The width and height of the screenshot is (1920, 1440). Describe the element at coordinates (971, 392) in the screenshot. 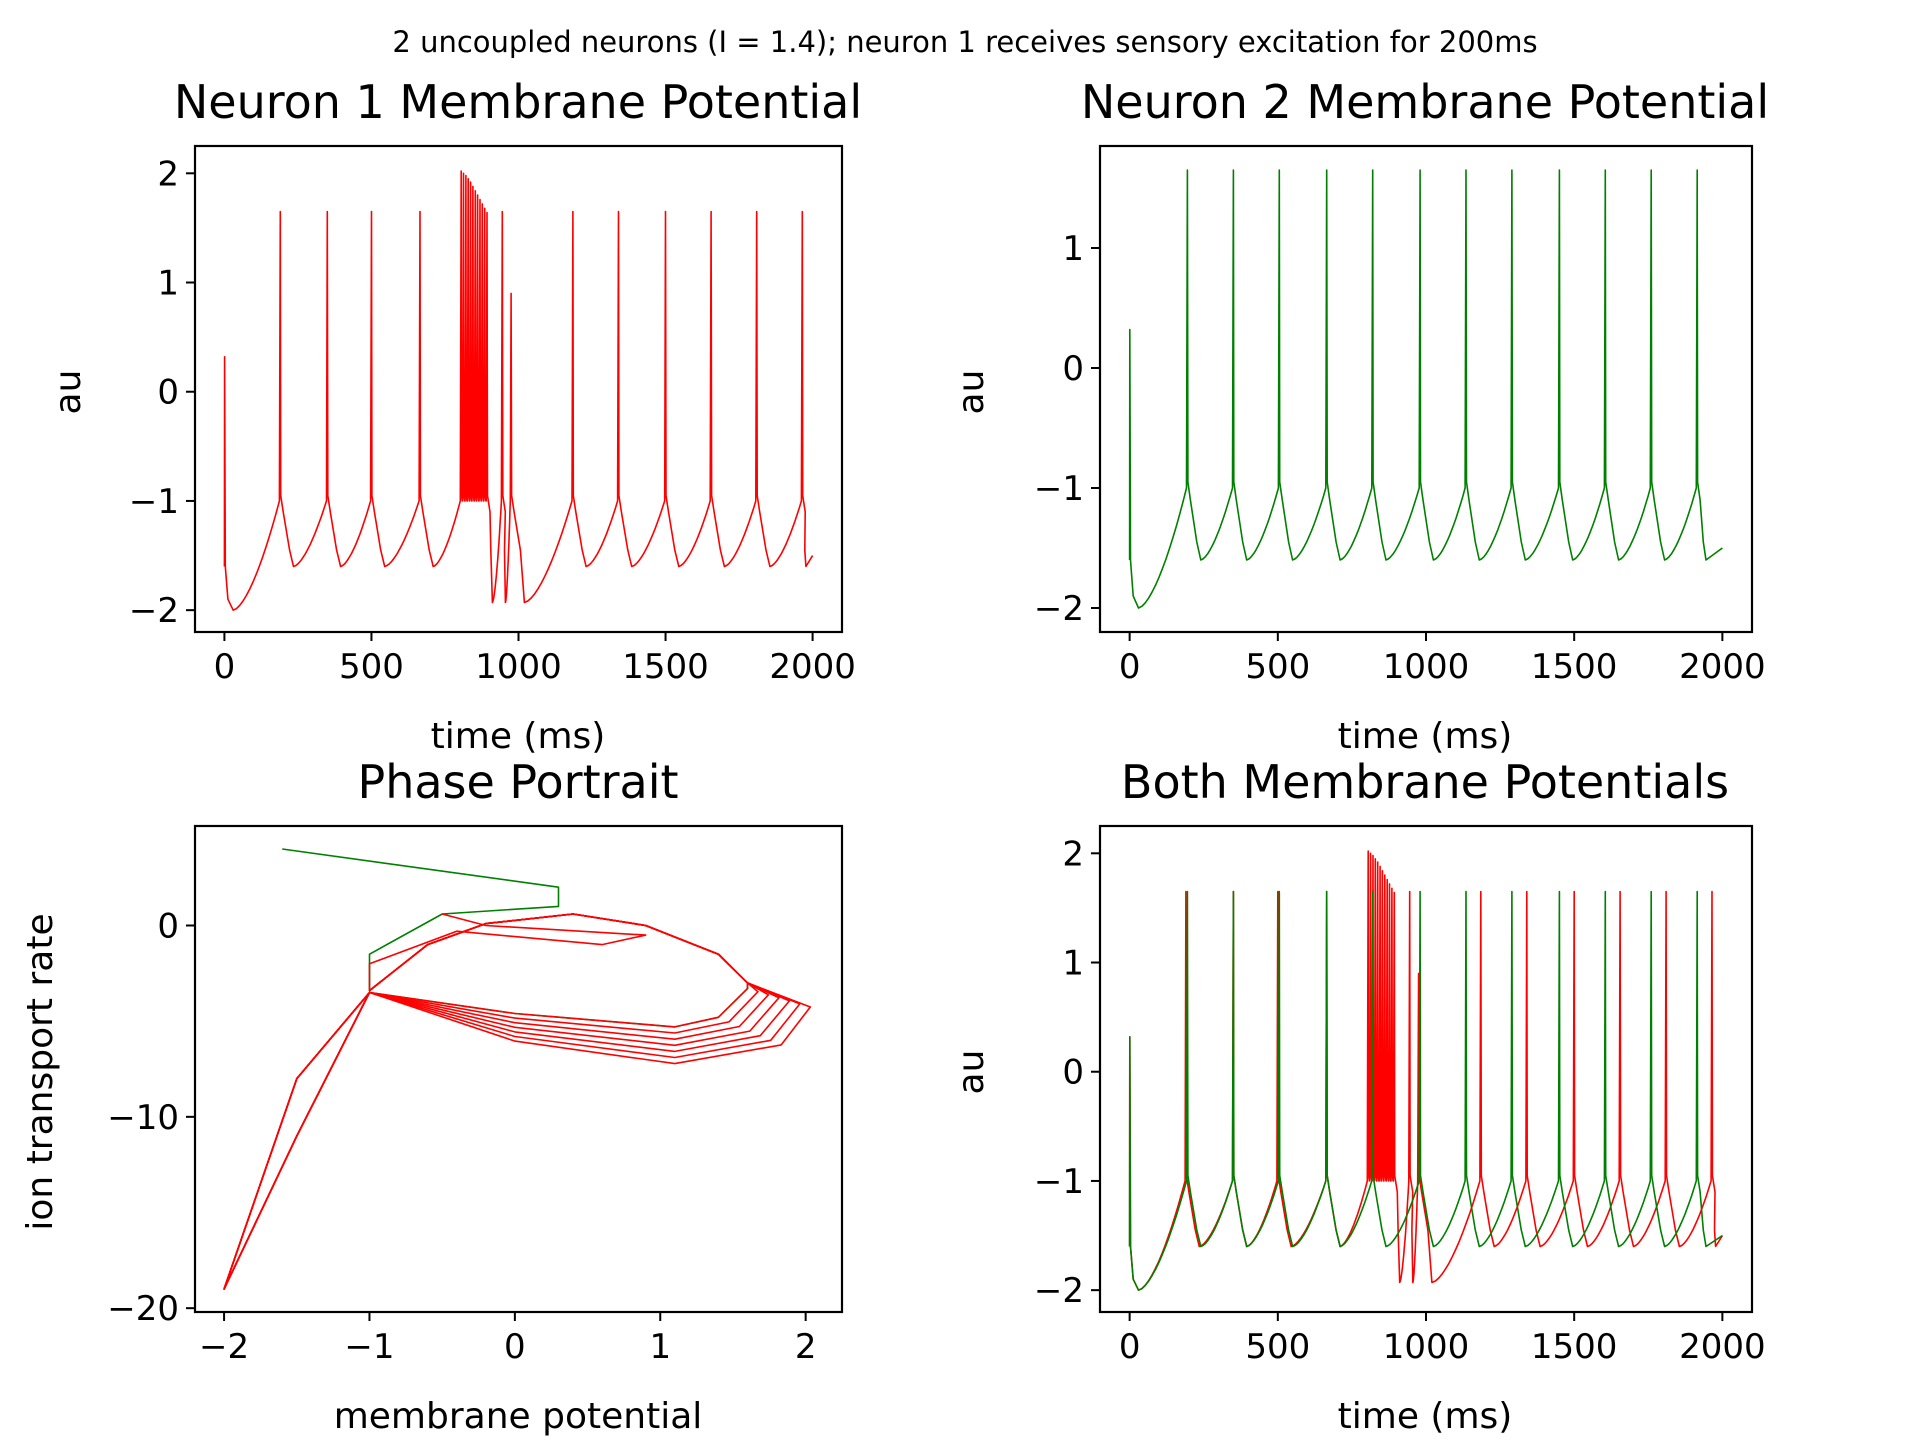

I see `panel-neuron2-ylabel: au` at that location.